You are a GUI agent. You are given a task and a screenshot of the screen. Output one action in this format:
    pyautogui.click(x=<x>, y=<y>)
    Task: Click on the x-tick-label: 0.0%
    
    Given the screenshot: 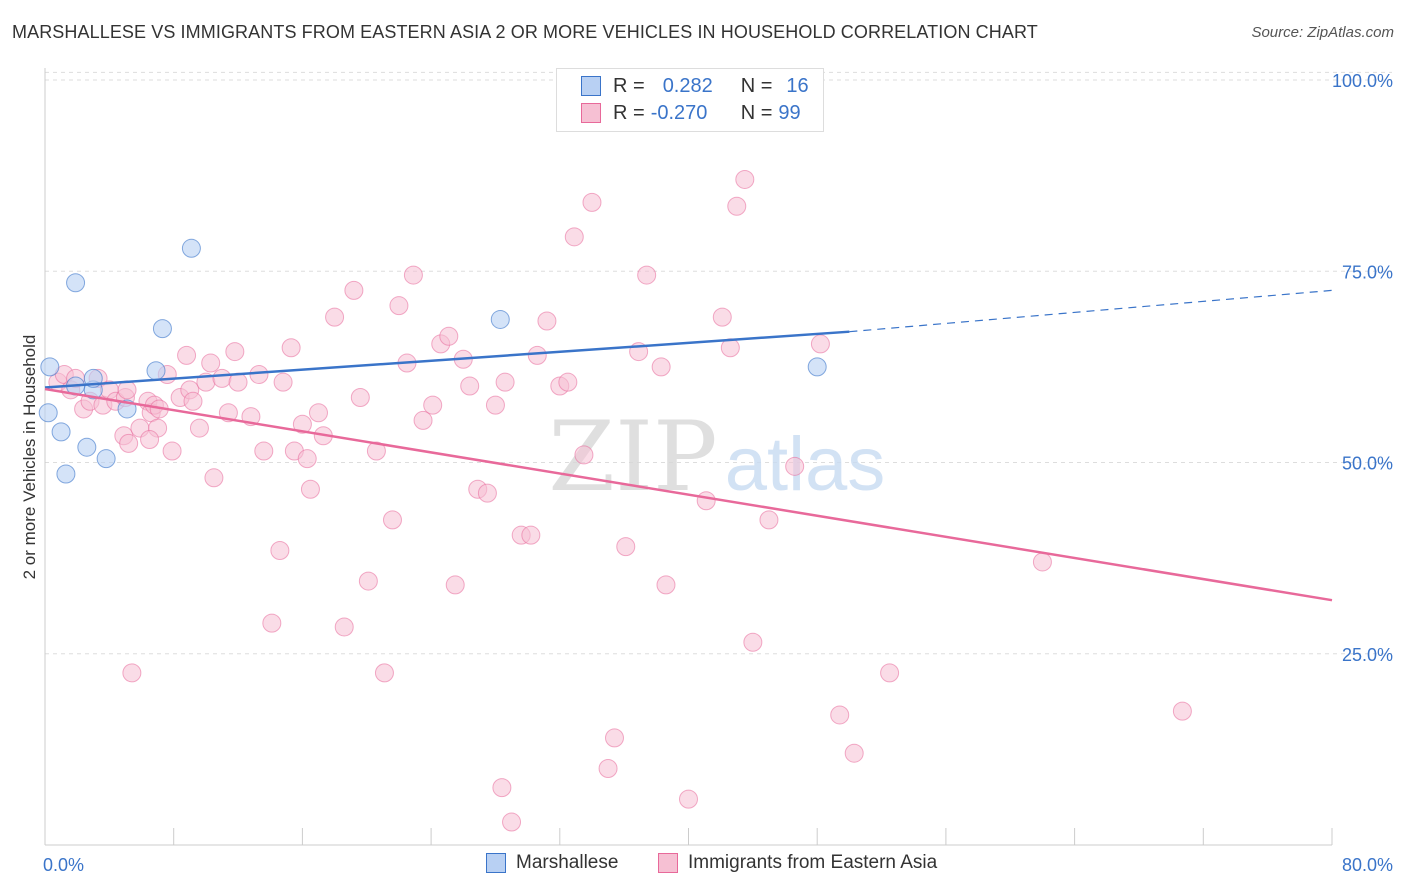 What is the action you would take?
    pyautogui.click(x=63, y=865)
    